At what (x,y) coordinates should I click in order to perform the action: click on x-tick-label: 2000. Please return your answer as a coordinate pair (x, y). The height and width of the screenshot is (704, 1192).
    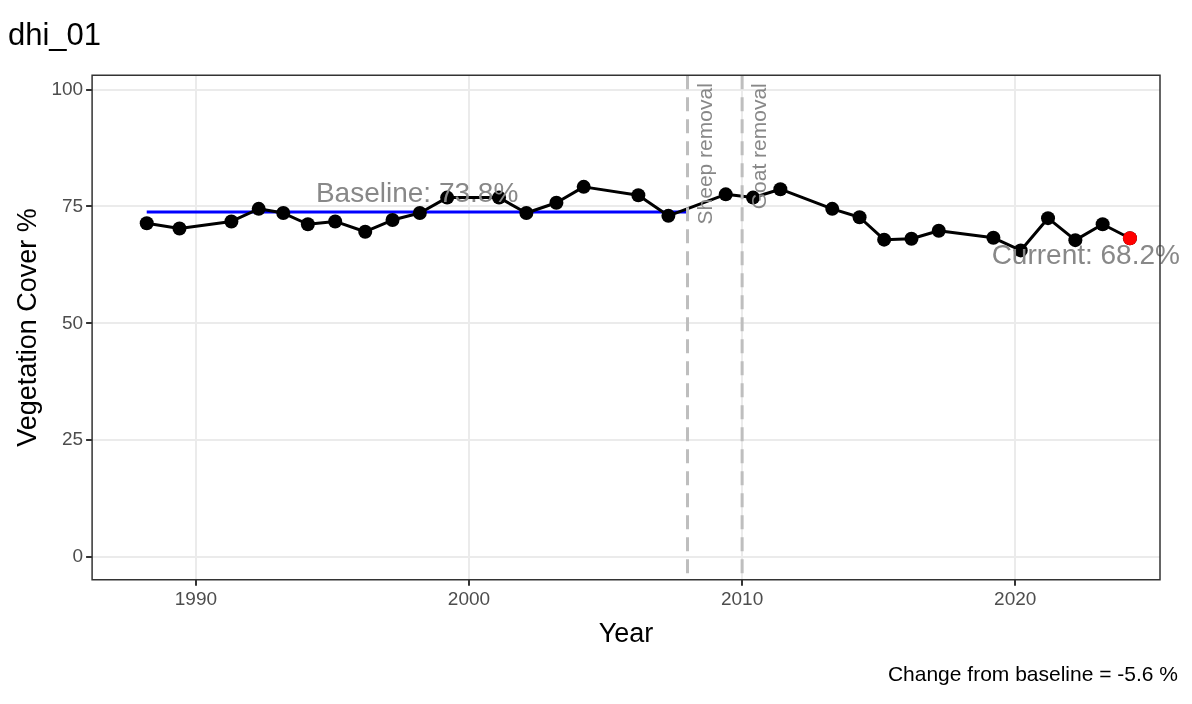
    Looking at the image, I should click on (469, 599).